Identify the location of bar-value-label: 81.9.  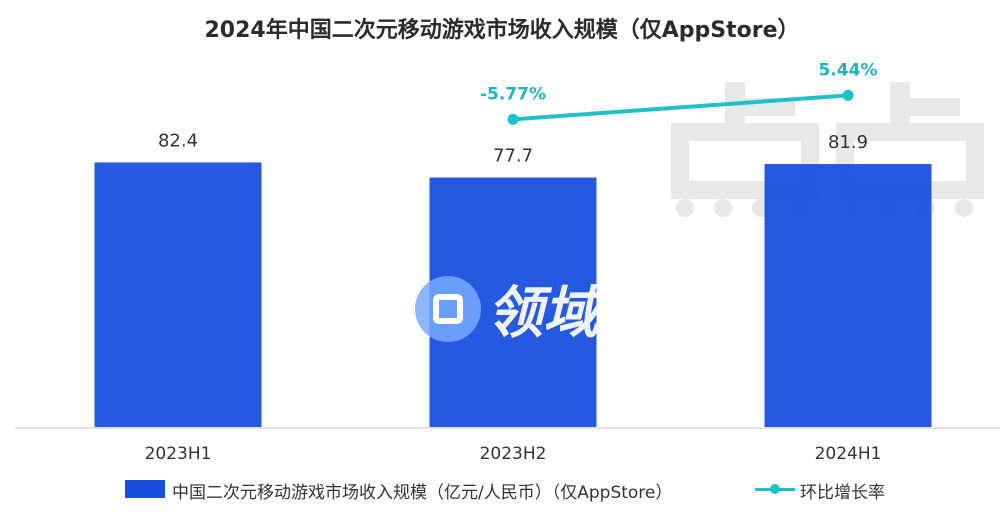
(848, 142).